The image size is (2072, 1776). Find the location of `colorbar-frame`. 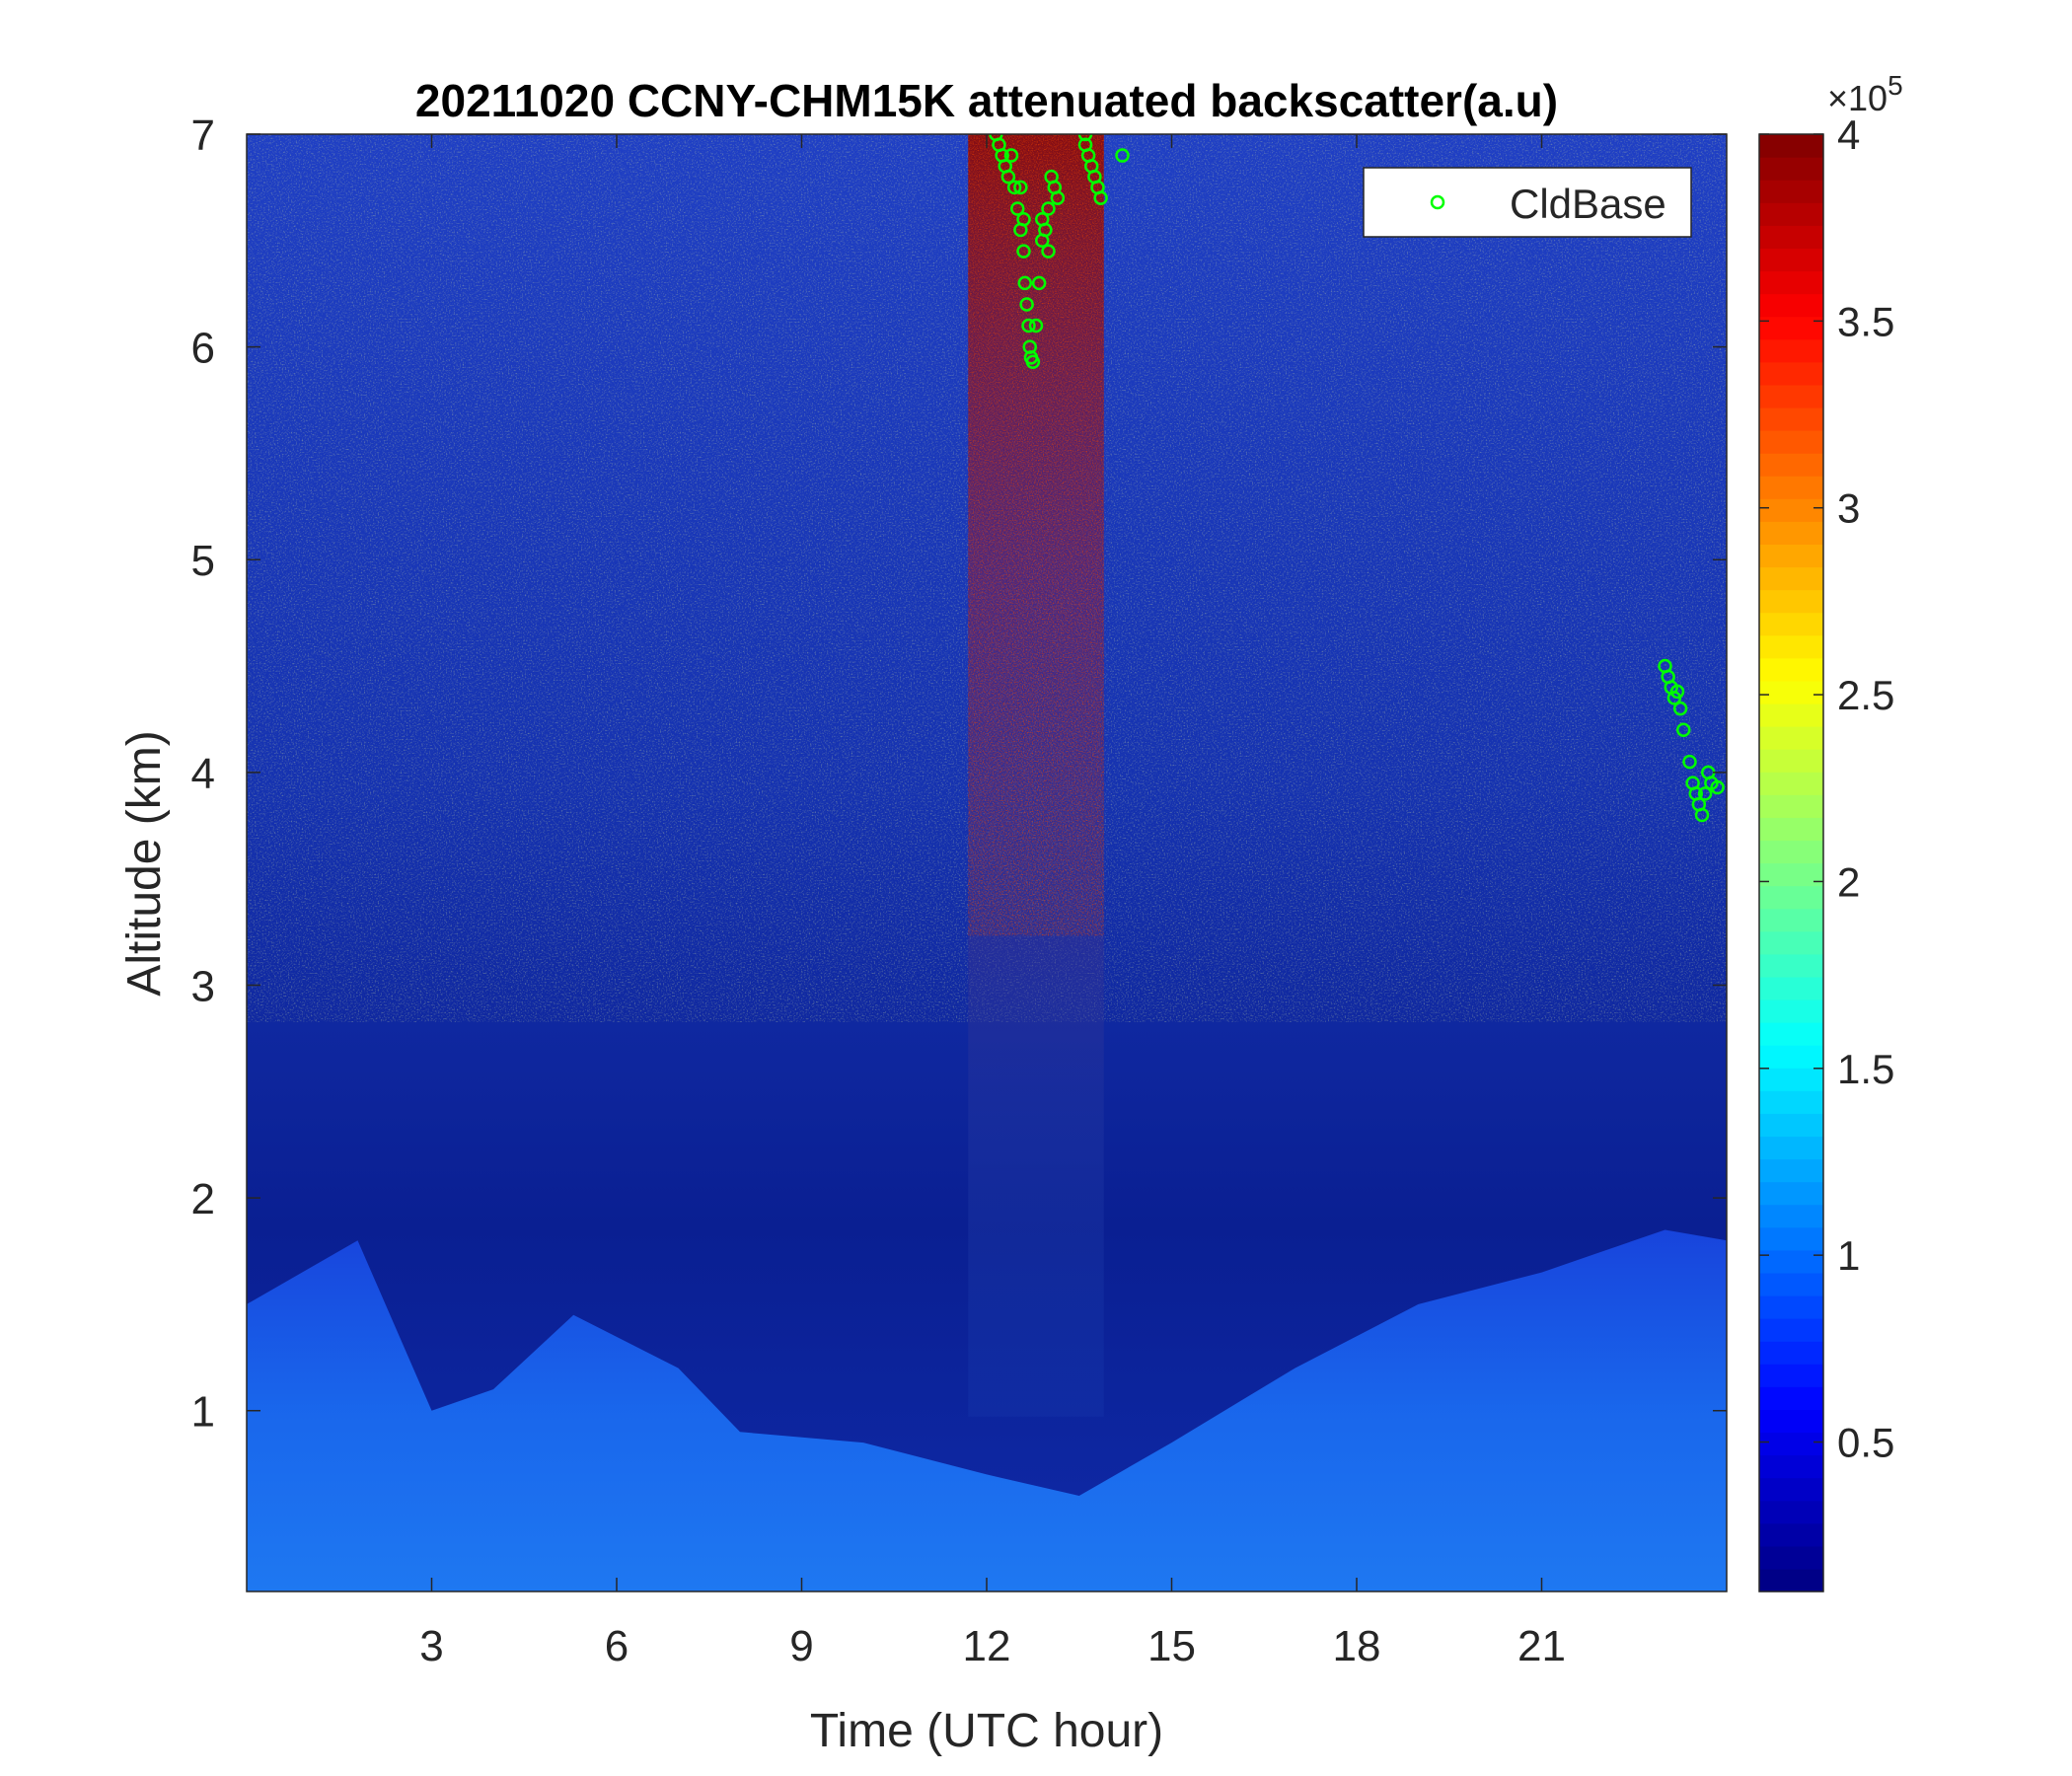

colorbar-frame is located at coordinates (1791, 863).